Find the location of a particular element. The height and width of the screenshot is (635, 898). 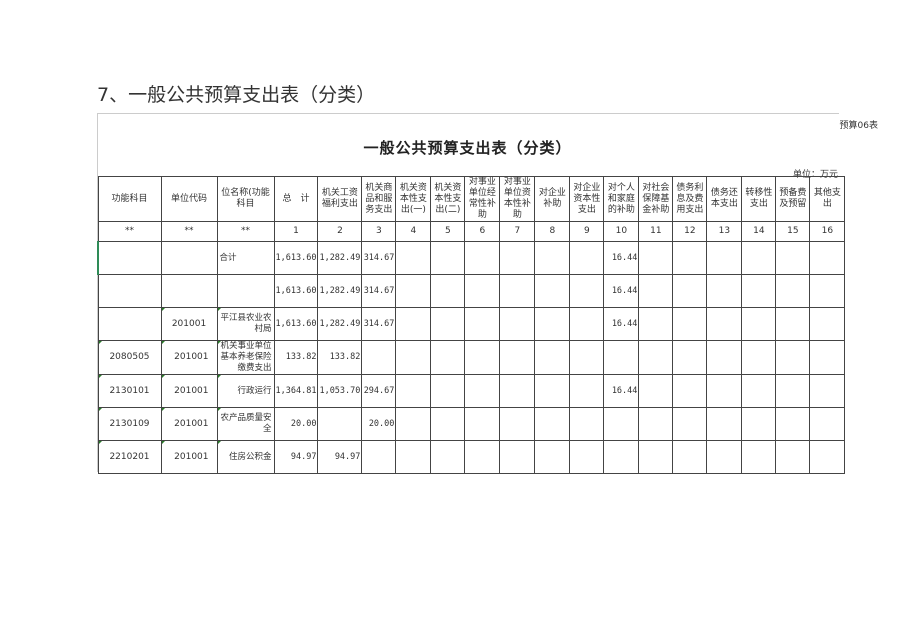

salary-welfare-cell: 133.82 is located at coordinates (340, 357).